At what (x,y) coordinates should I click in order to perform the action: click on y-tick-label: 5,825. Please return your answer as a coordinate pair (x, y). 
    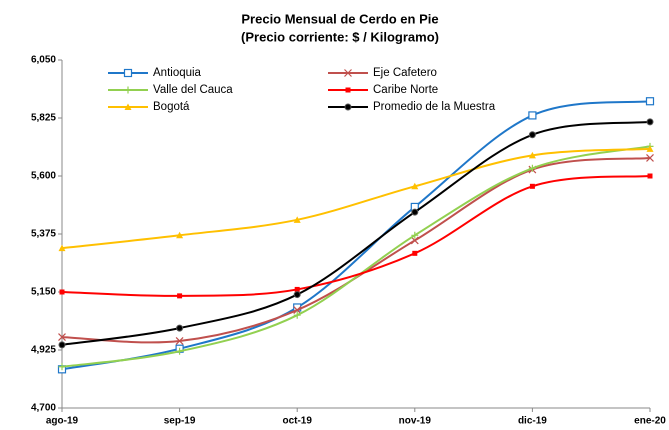
    Looking at the image, I should click on (43, 118).